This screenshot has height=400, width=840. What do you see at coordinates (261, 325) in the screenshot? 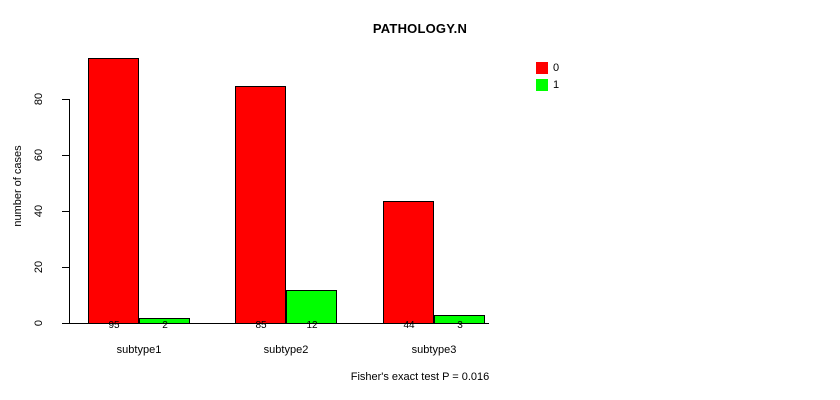
I see `bar-value-label: 85` at bounding box center [261, 325].